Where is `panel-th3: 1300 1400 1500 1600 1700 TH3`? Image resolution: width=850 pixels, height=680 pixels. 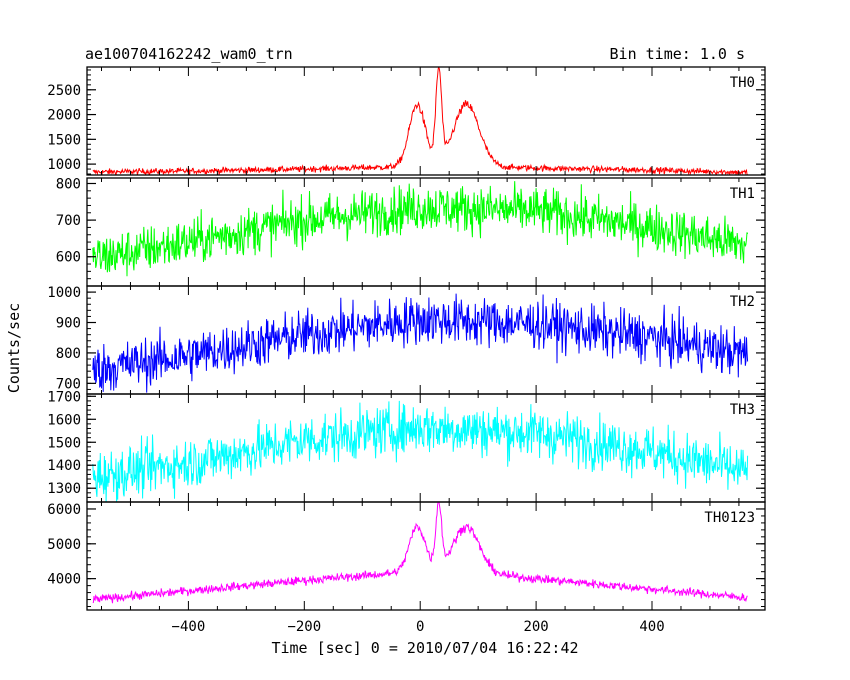
panel-th3: 1300 1400 1500 1600 1700 TH3 is located at coordinates (406, 446).